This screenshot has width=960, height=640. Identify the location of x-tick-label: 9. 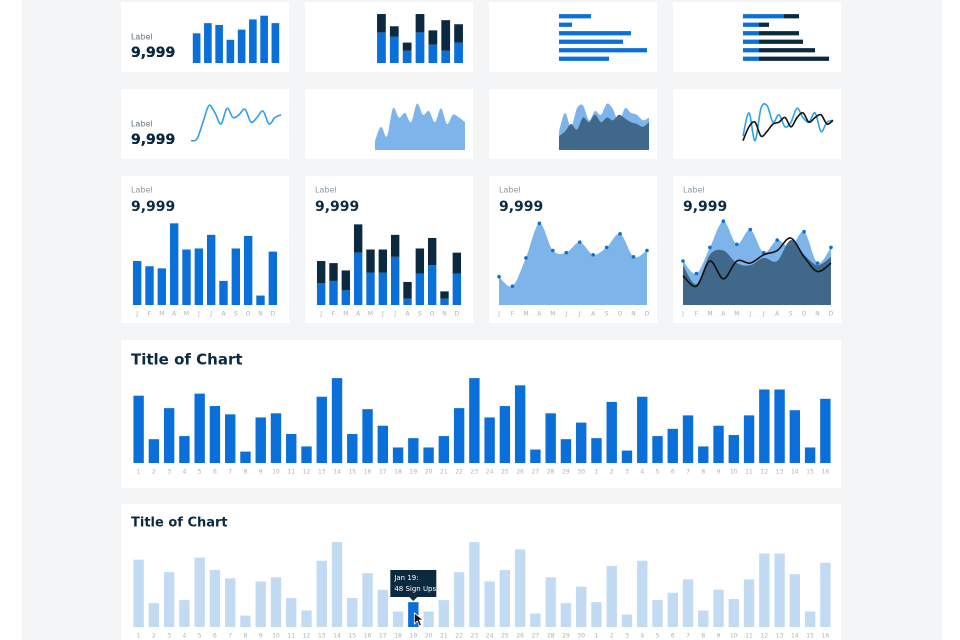
(719, 636).